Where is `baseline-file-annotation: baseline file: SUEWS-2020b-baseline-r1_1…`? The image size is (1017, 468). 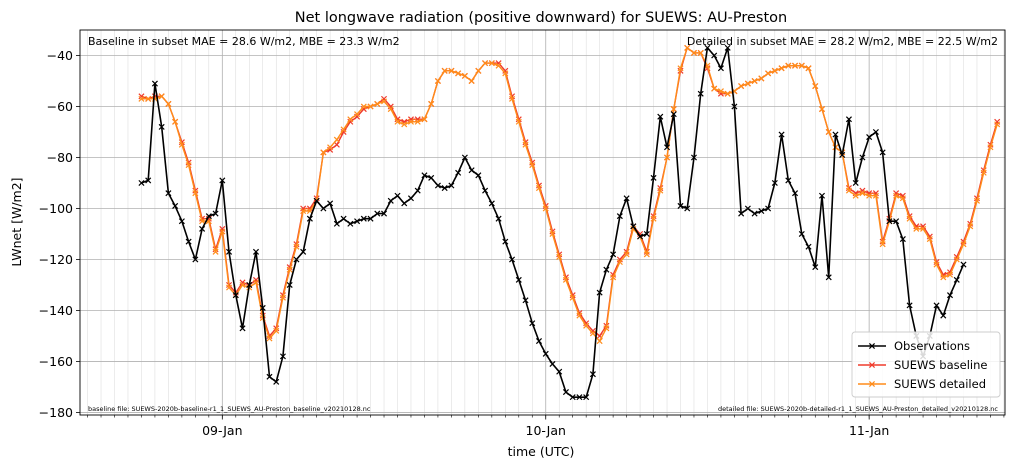
baseline-file-annotation: baseline file: SUEWS-2020b-baseline-r1_1… is located at coordinates (229, 409).